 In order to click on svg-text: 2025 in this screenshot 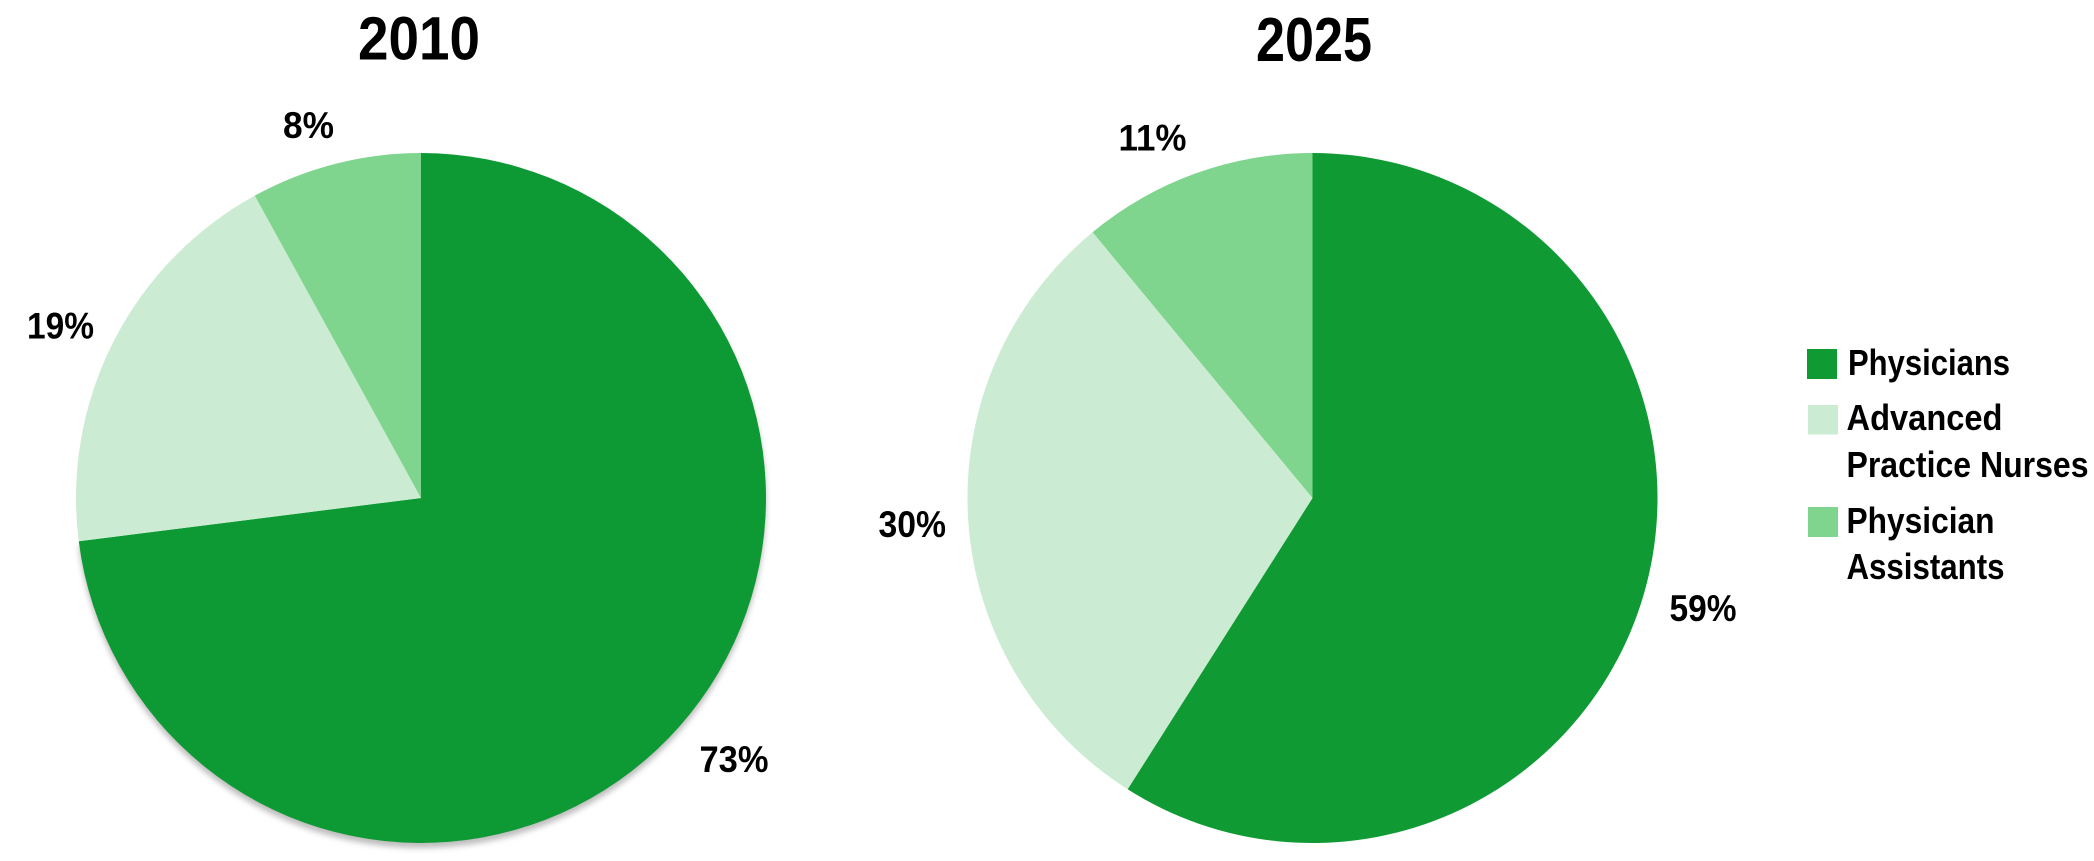, I will do `click(1314, 40)`.